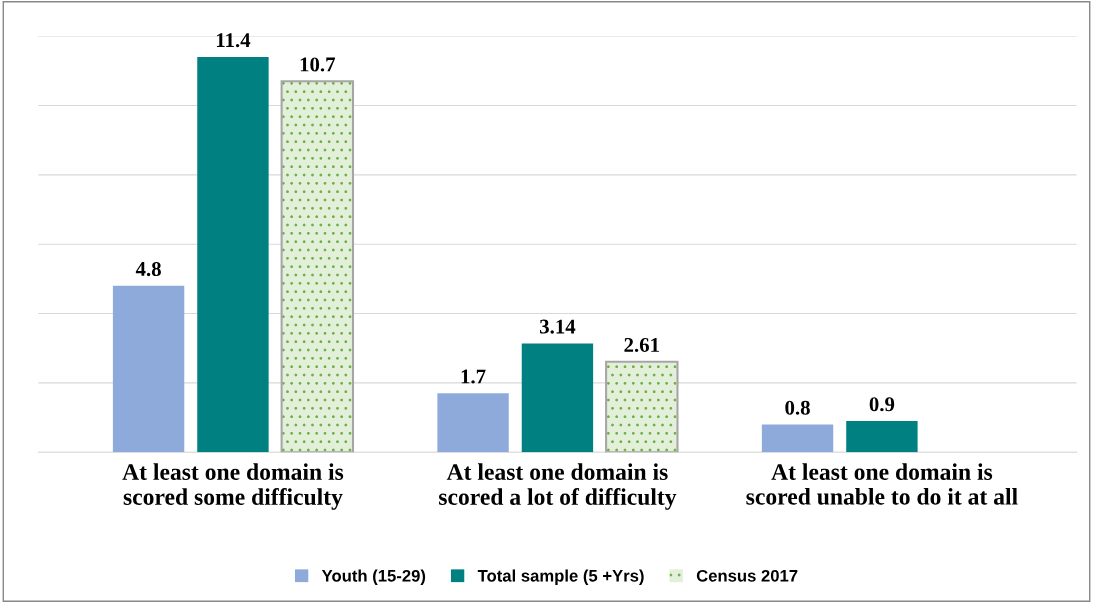 The height and width of the screenshot is (603, 1093). What do you see at coordinates (233, 40) in the screenshot?
I see `data-label: 11.4` at bounding box center [233, 40].